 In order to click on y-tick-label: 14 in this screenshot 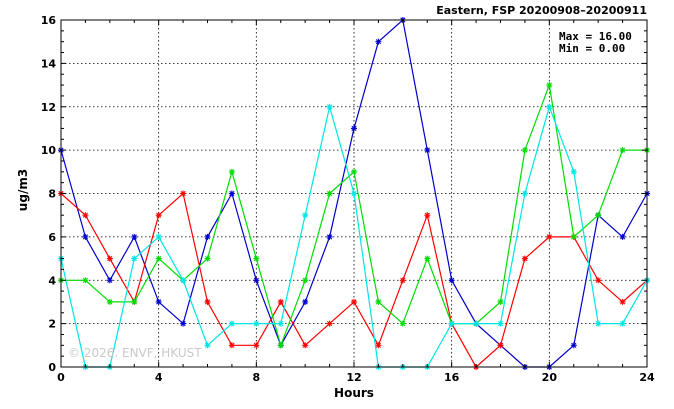, I will do `click(49, 63)`.